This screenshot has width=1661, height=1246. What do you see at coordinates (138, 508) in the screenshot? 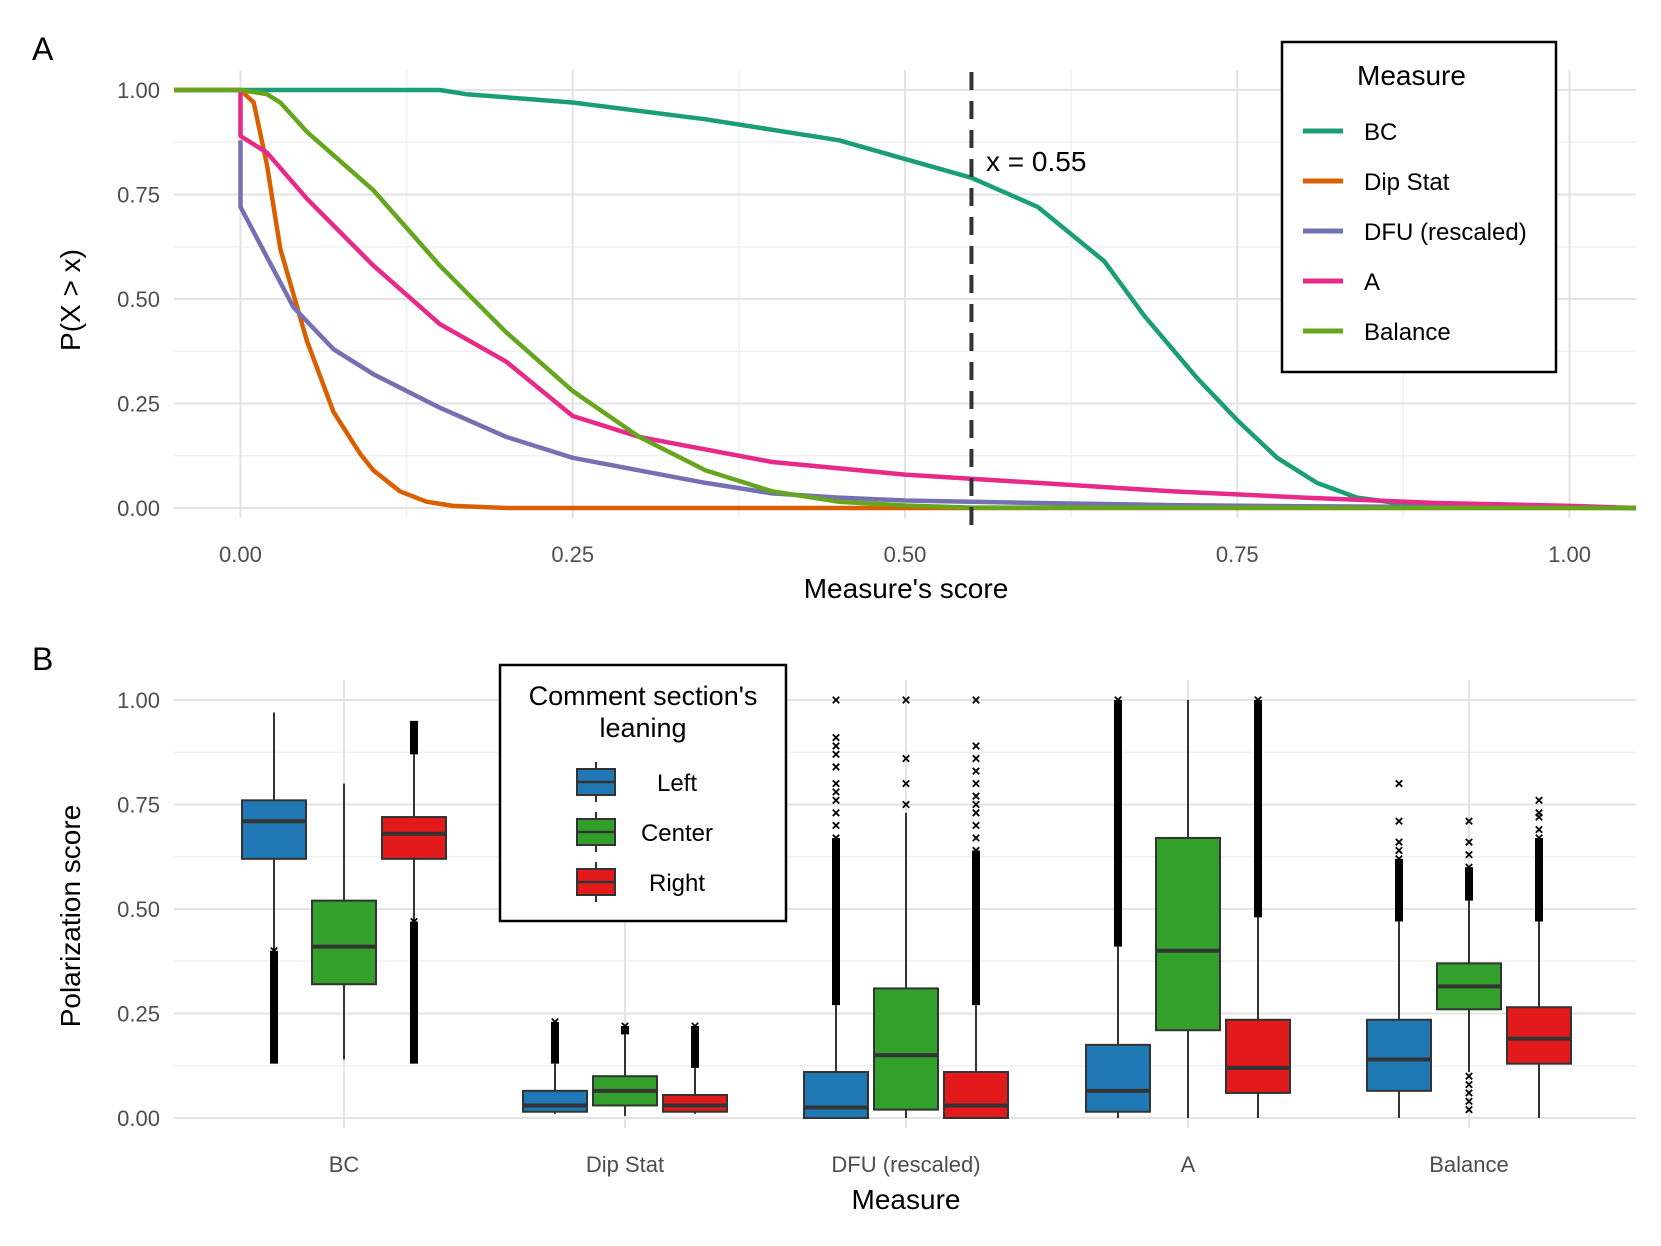
I see `panel-a-y-tick-label: 0.00` at bounding box center [138, 508].